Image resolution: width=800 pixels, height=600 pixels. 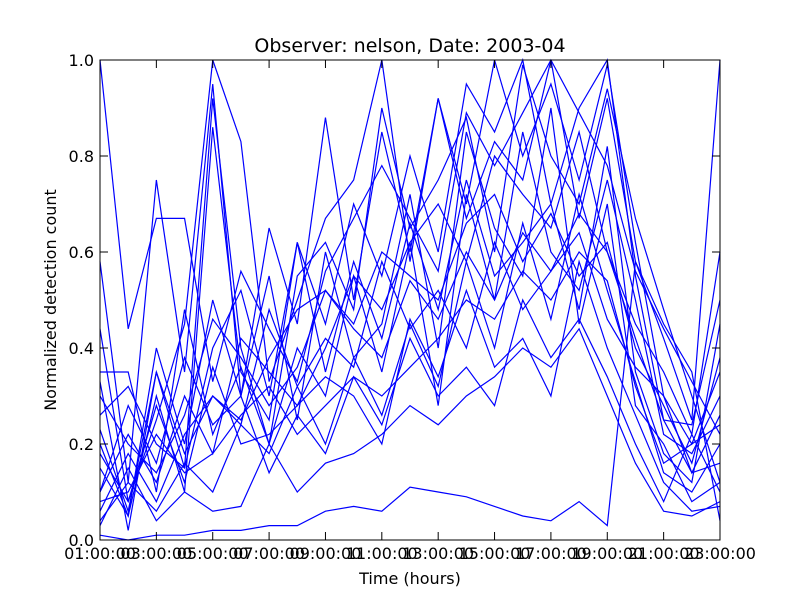 What do you see at coordinates (382, 553) in the screenshot?
I see `x-tick-label: 11:00:00` at bounding box center [382, 553].